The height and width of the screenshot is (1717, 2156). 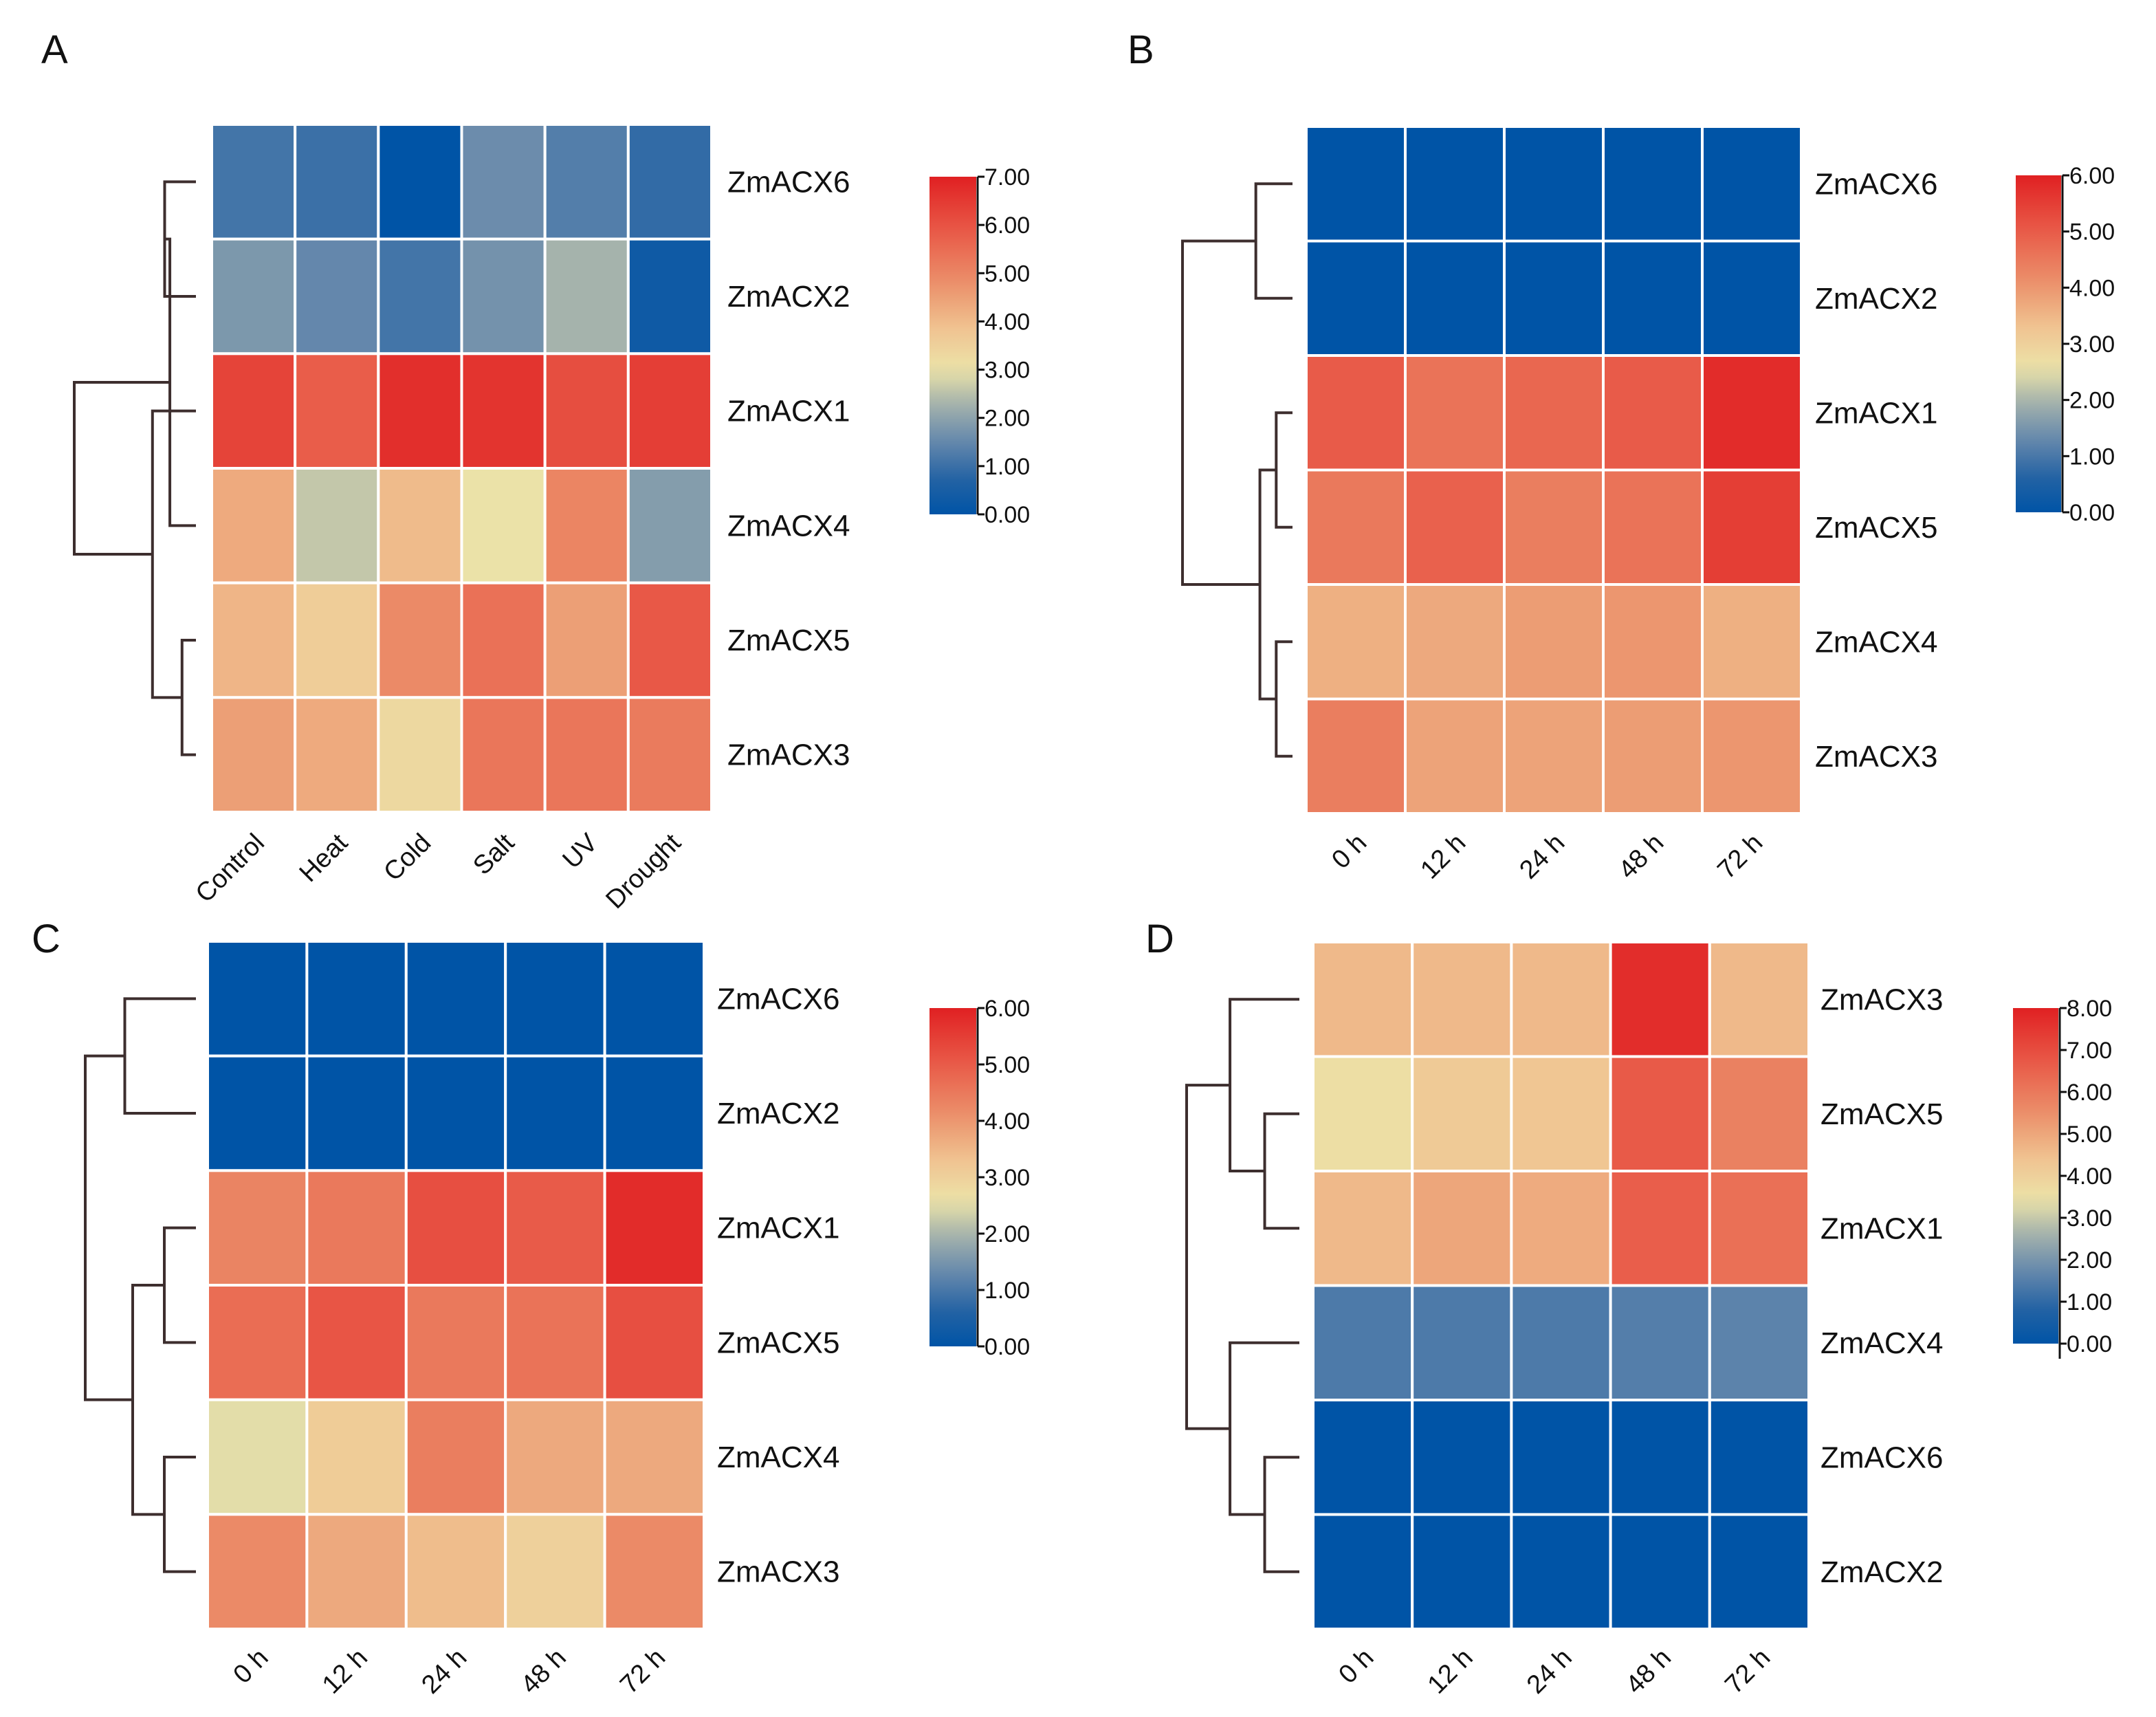 What do you see at coordinates (55, 50) in the screenshot?
I see `panel-label: A` at bounding box center [55, 50].